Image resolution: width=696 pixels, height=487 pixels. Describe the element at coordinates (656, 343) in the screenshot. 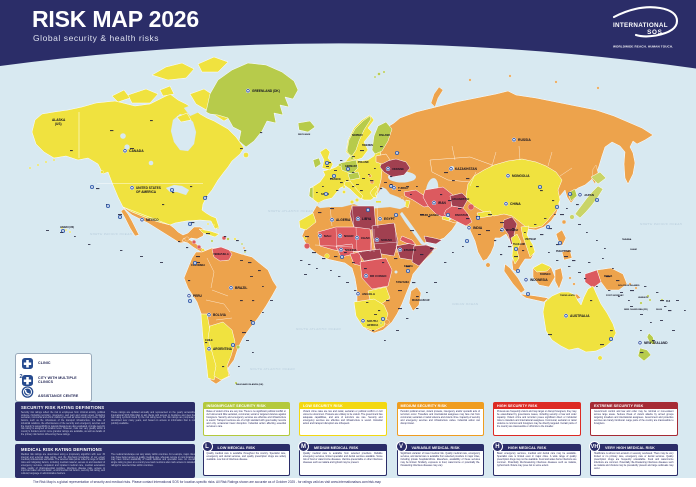

I see `svg-text: NEW ZEALAND` at that location.